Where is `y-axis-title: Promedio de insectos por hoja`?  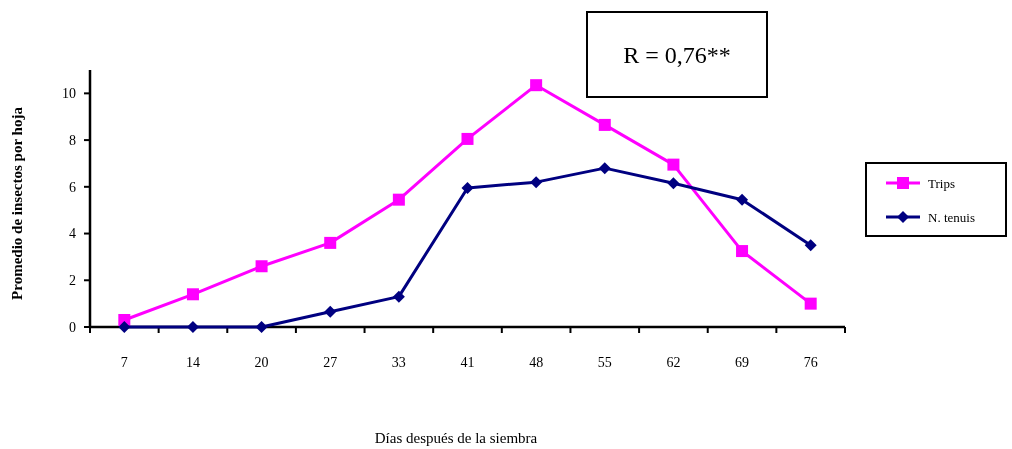
y-axis-title: Promedio de insectos por hoja is located at coordinates (17, 203).